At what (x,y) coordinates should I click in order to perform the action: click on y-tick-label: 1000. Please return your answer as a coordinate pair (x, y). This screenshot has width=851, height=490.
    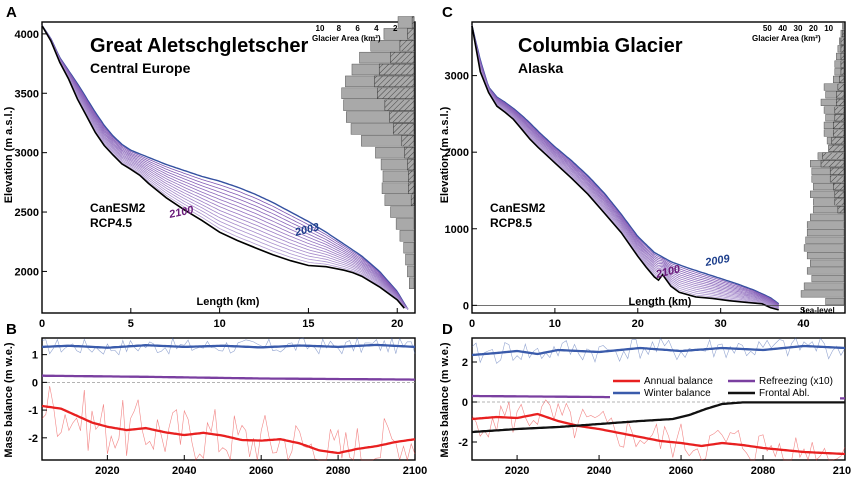
    Looking at the image, I should click on (457, 230).